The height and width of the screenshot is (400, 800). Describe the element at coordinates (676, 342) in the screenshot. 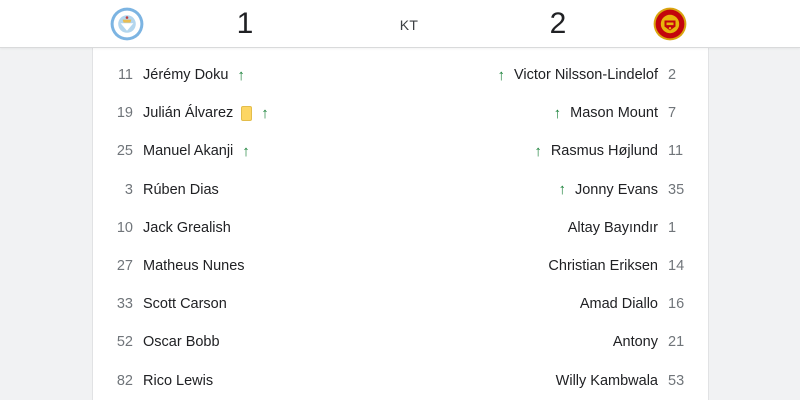

I see `player-number: 21` at that location.